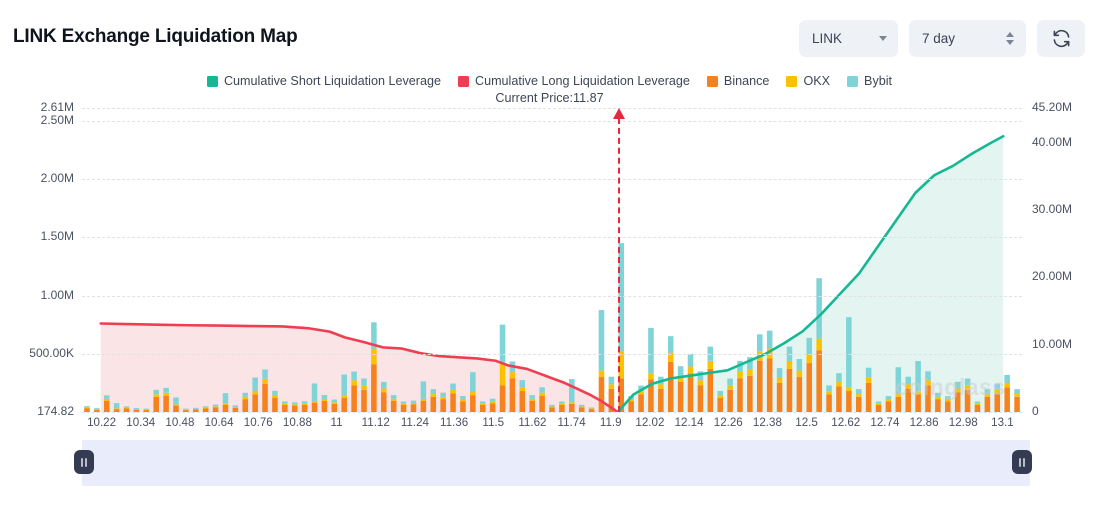  What do you see at coordinates (556, 463) in the screenshot?
I see `range-slider-track` at bounding box center [556, 463].